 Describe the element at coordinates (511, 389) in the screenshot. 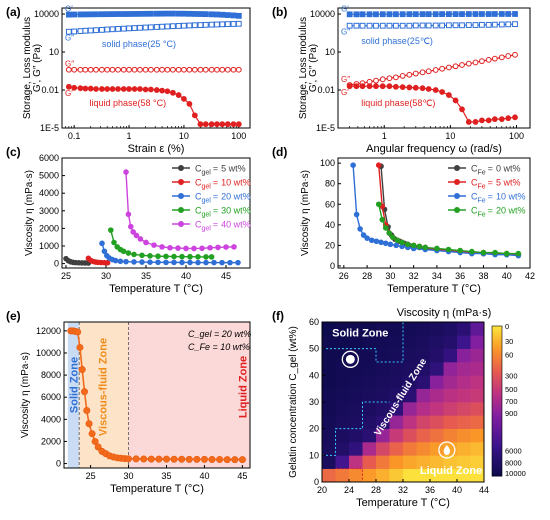

I see `colorbar-label: 500` at that location.